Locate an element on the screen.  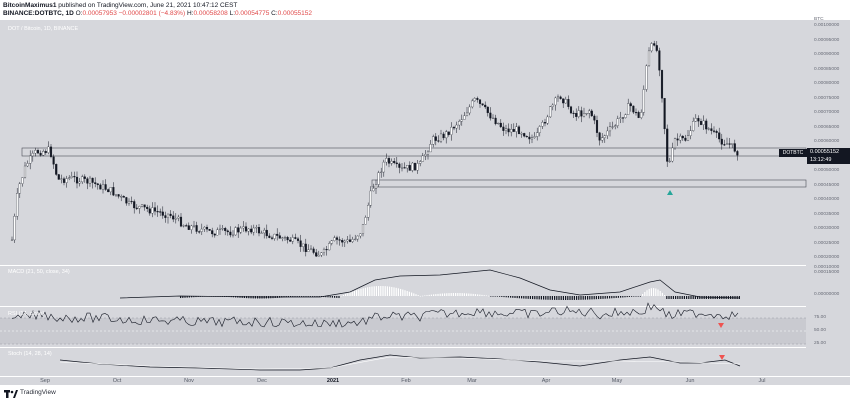
price-tick: 0.00100000 is located at coordinates (827, 25).